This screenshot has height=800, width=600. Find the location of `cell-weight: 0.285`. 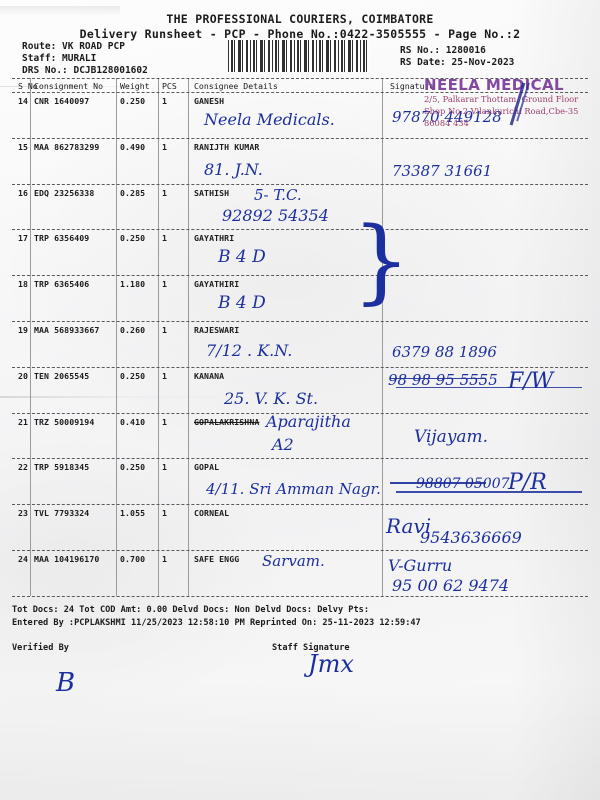

cell-weight: 0.285 is located at coordinates (133, 192).